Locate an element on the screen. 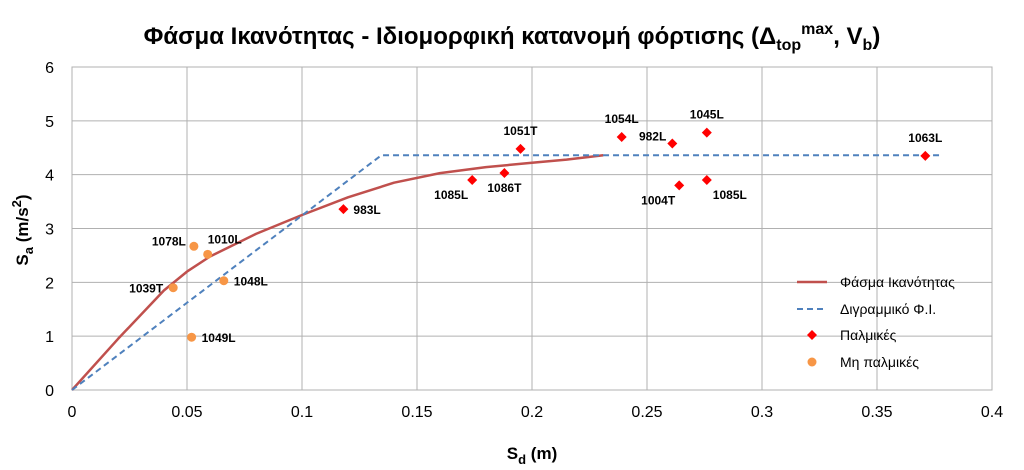  x-tick-label: 0.2 is located at coordinates (532, 412).